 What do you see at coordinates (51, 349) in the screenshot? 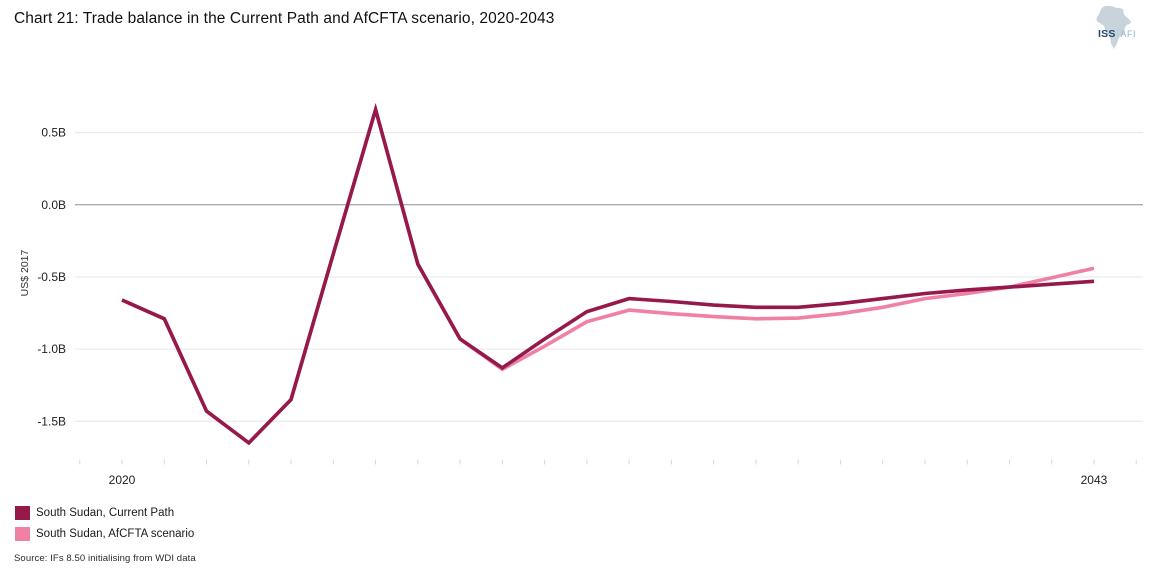
I see `svg-text: -1.0B` at bounding box center [51, 349].